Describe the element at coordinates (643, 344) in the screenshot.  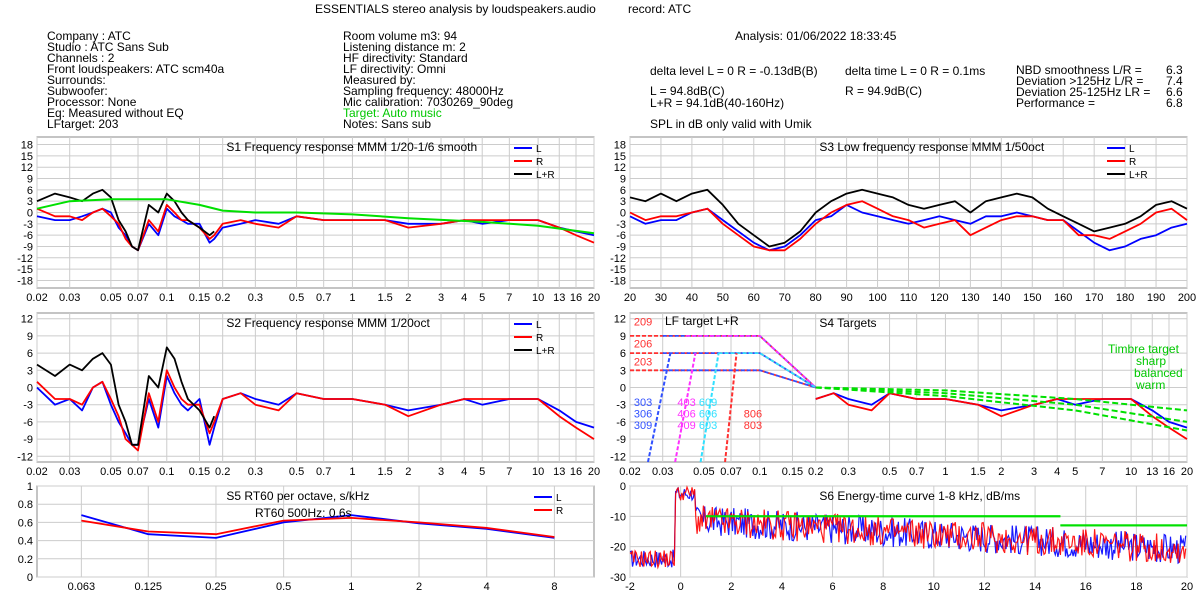
I see `s4-target-code: 206` at that location.